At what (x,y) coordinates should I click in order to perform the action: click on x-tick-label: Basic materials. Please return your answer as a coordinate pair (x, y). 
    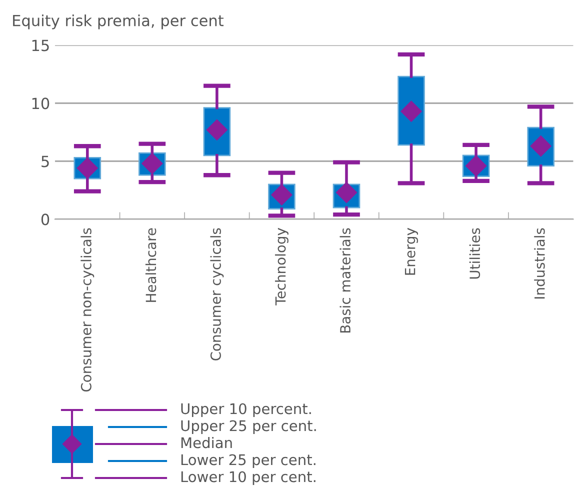
    Looking at the image, I should click on (345, 280).